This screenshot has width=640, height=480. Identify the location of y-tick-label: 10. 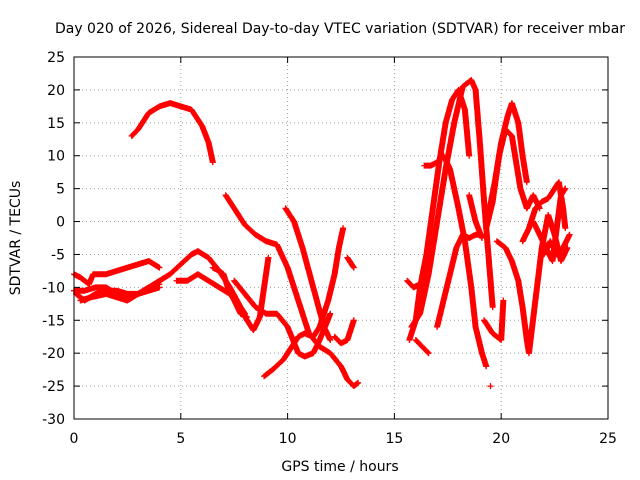
(56, 157).